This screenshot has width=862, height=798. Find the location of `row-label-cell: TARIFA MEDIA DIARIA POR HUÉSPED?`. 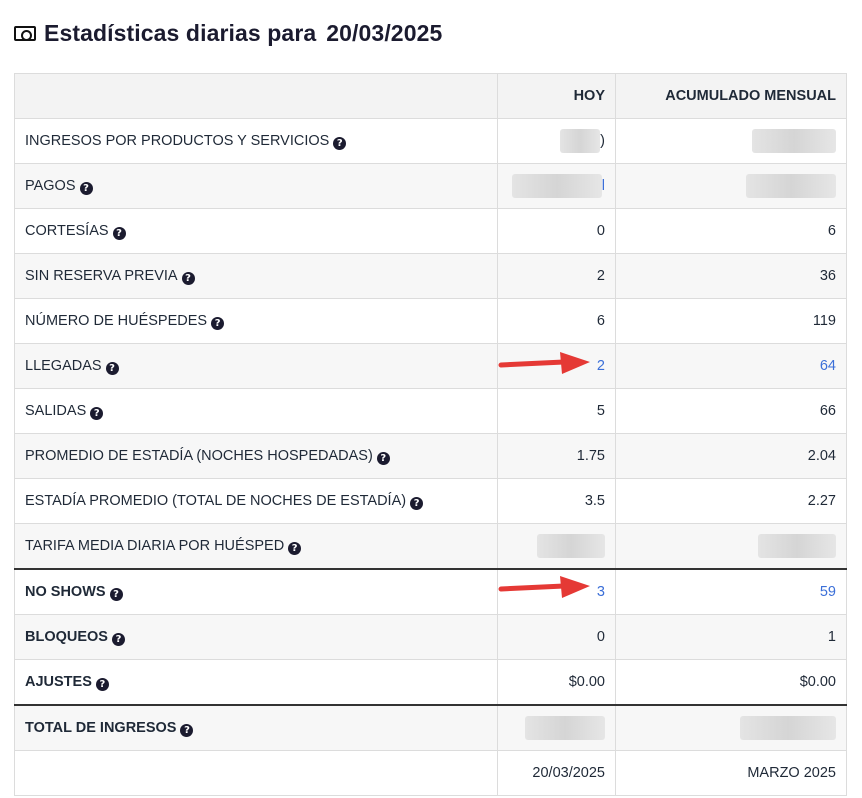

row-label-cell: TARIFA MEDIA DIARIA POR HUÉSPED? is located at coordinates (256, 546).